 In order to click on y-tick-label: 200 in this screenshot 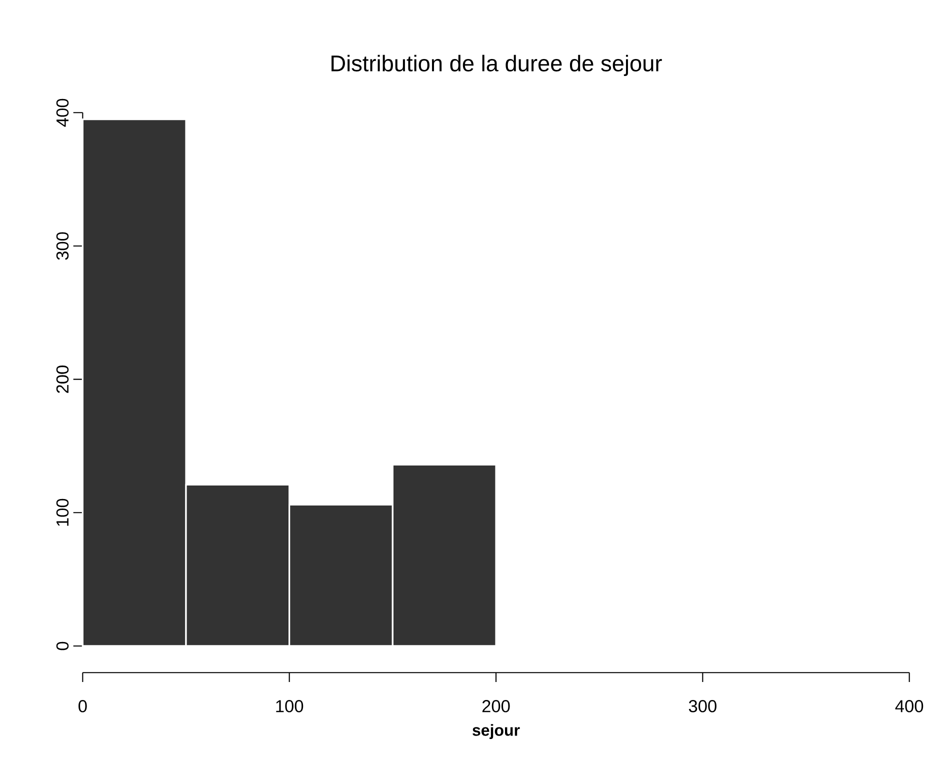, I will do `click(62, 379)`.